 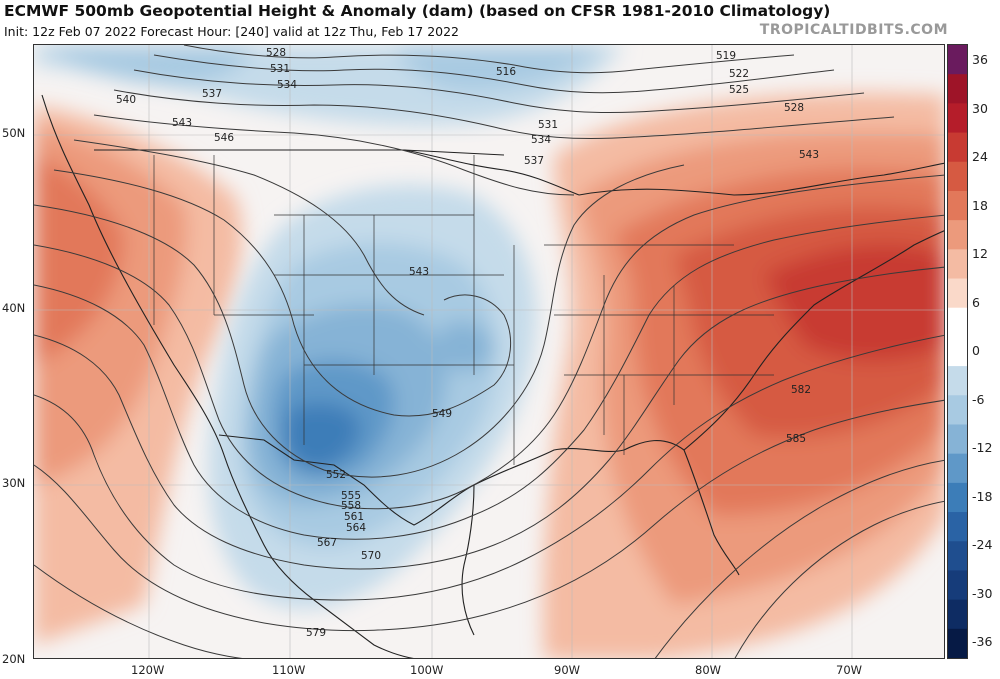 I want to click on colorbar, so click(x=957, y=351).